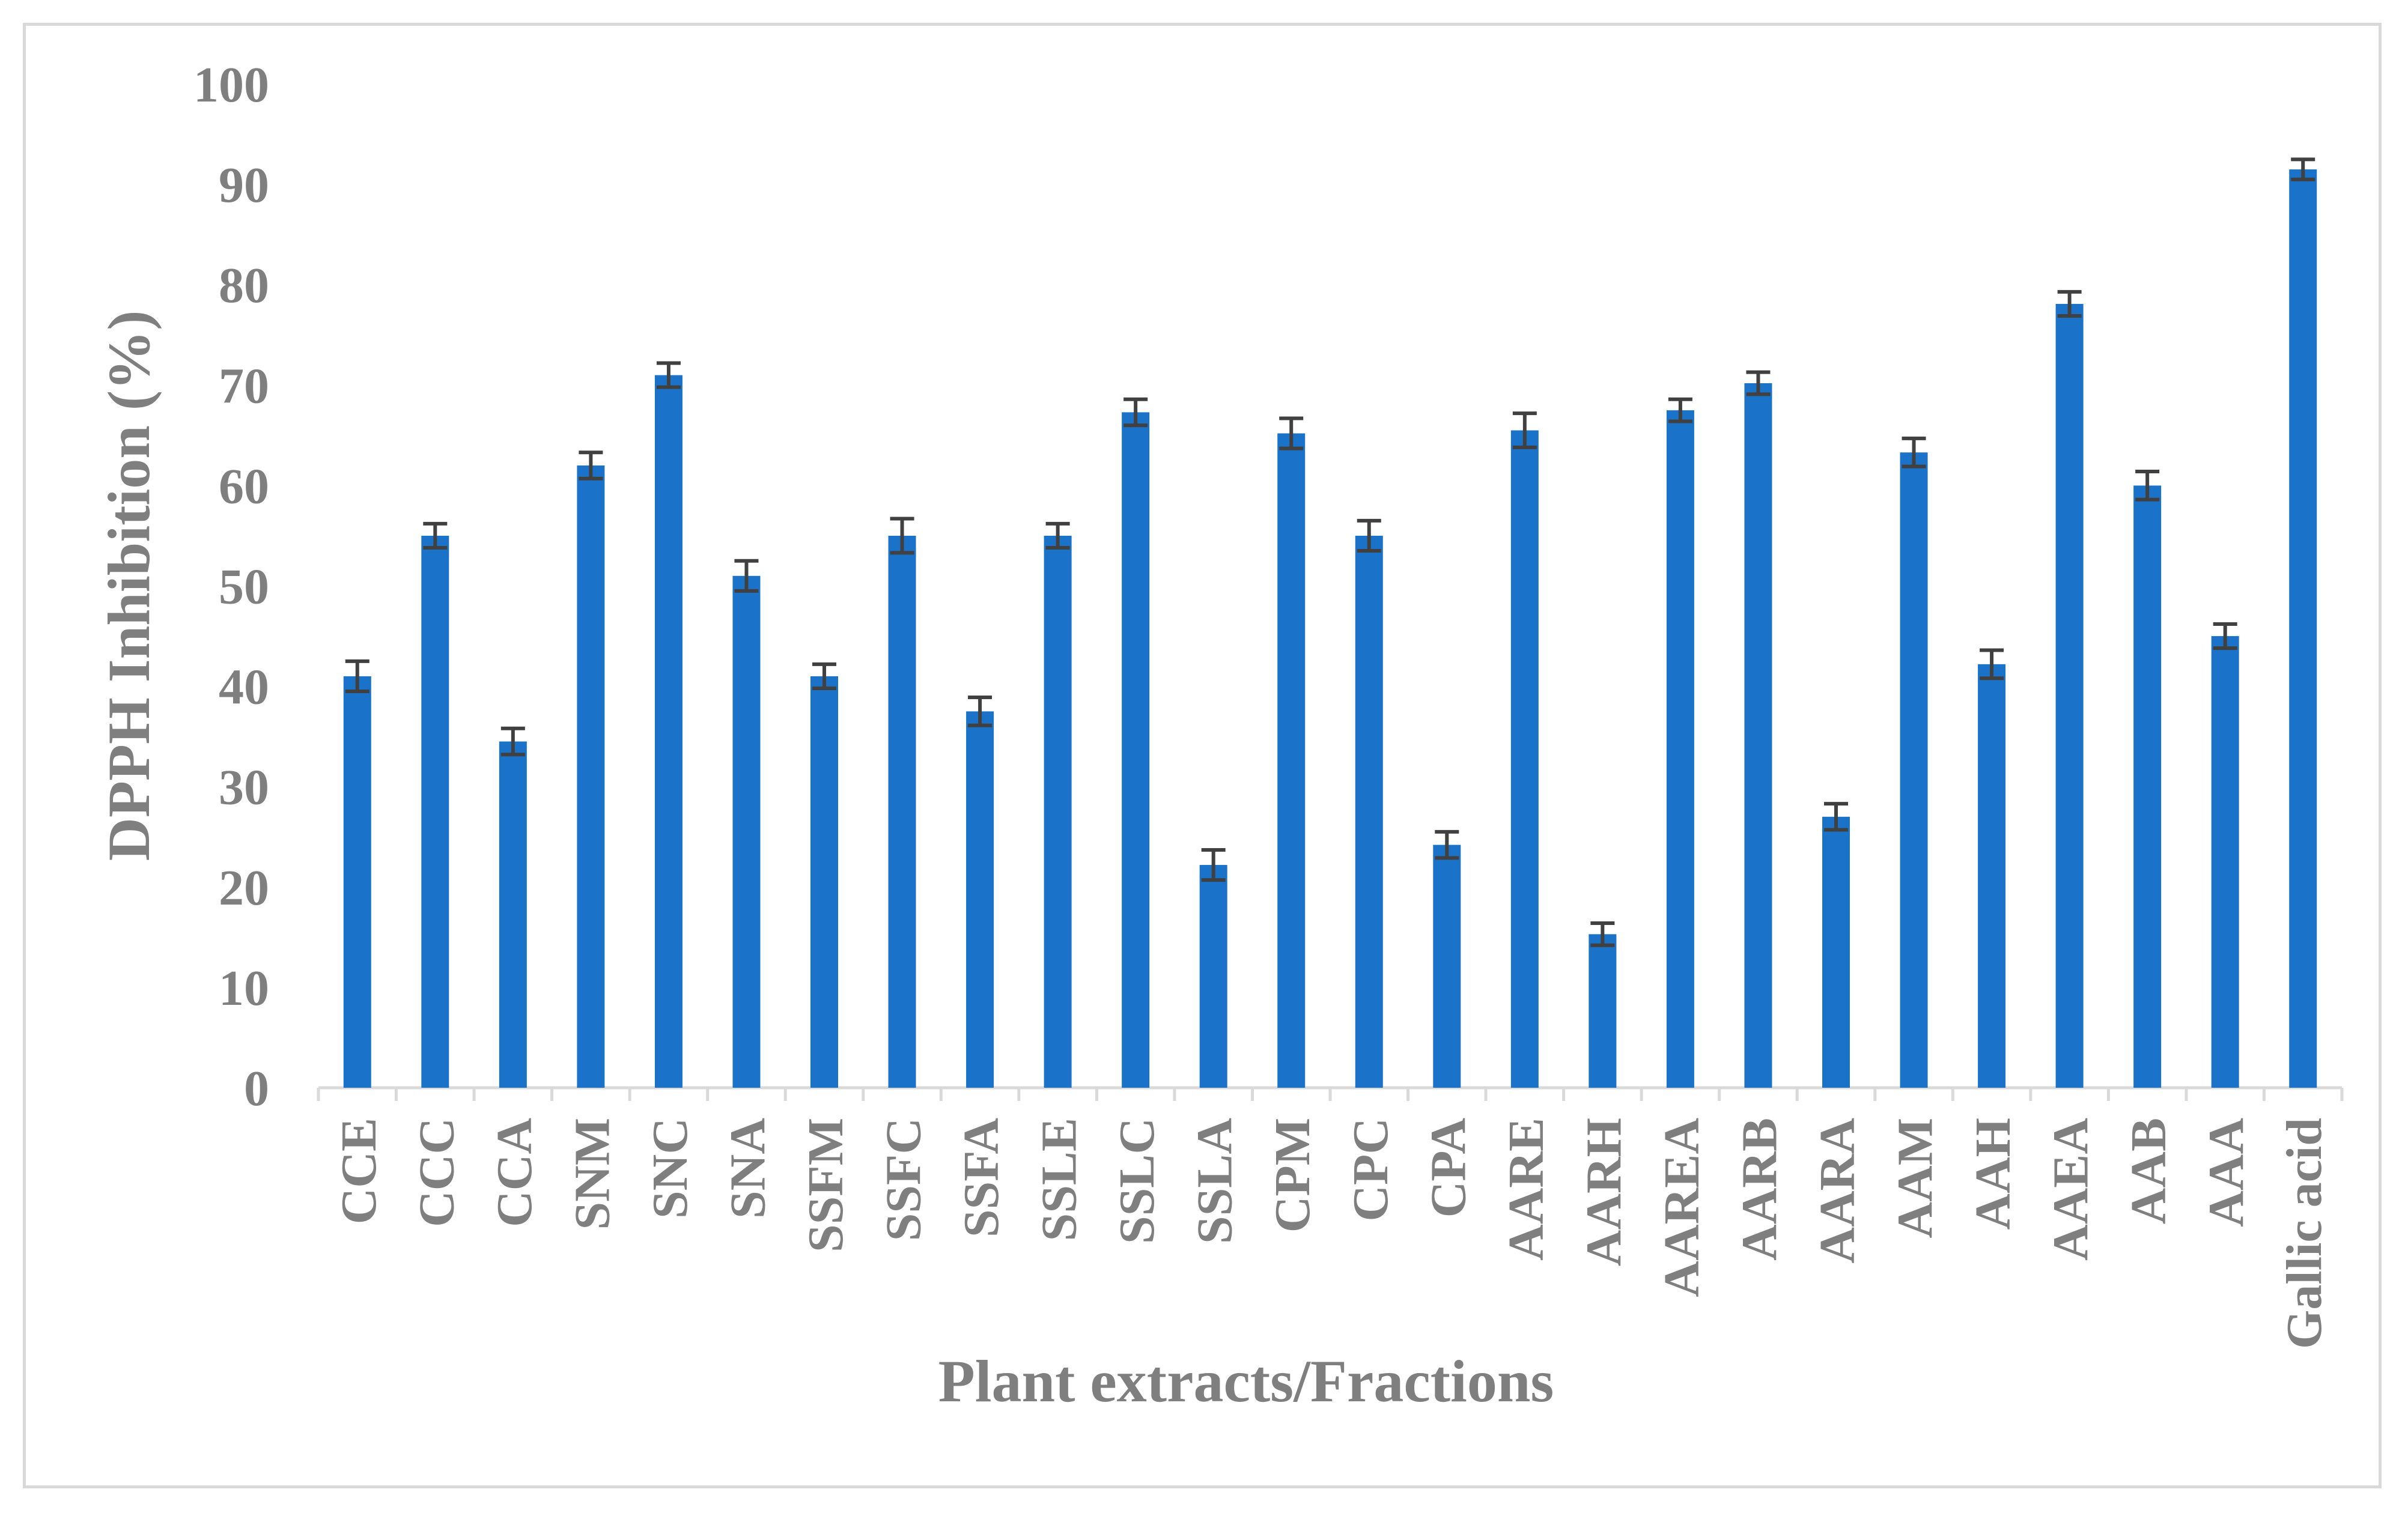  Describe the element at coordinates (1059, 1180) in the screenshot. I see `x-tick-label-ssle: SSLE` at that location.